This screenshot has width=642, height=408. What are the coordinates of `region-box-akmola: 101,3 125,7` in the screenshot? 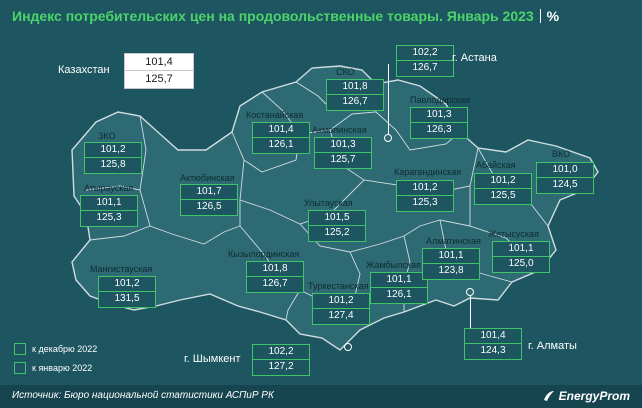 It's located at (343, 153).